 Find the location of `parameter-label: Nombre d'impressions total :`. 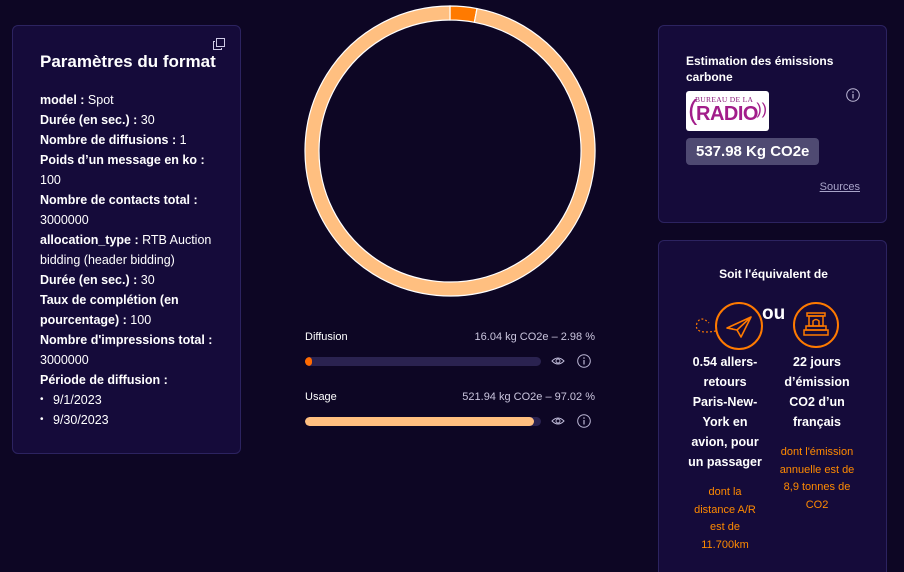

parameter-label: Nombre d'impressions total : is located at coordinates (126, 340).